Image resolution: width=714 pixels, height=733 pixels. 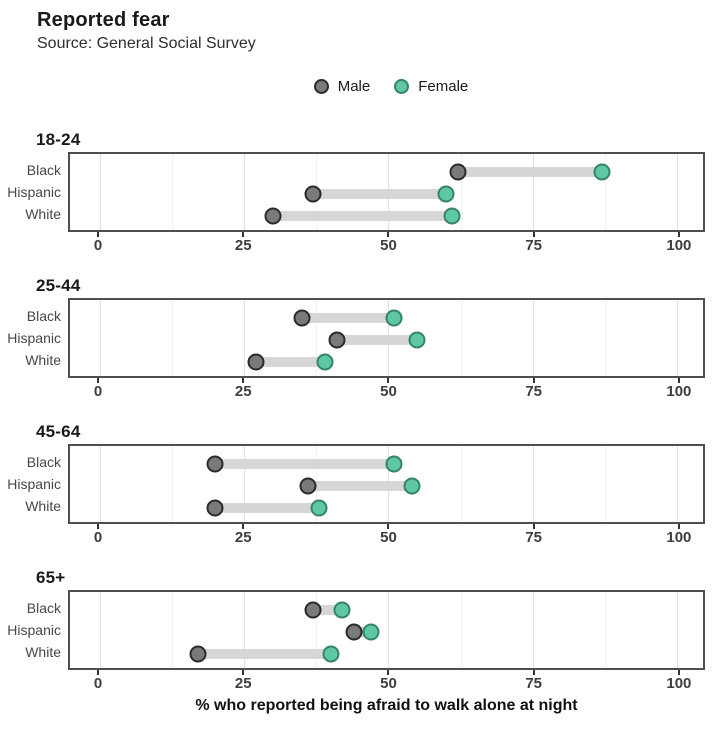 What do you see at coordinates (146, 43) in the screenshot?
I see `chart-subtitle: Source: General Social Survey` at bounding box center [146, 43].